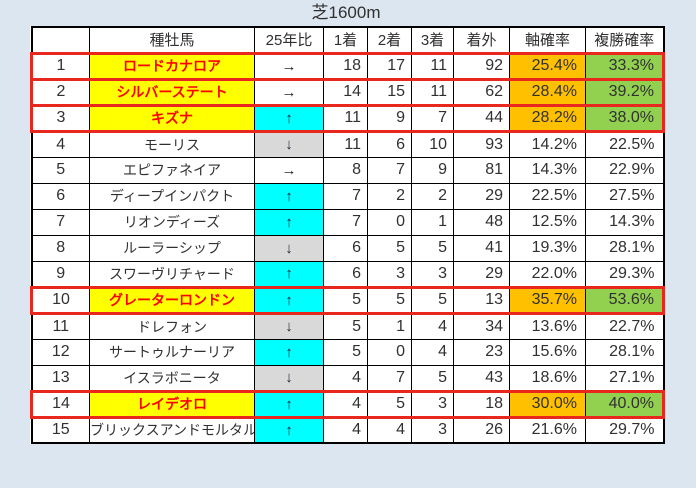 The width and height of the screenshot is (696, 488). Describe the element at coordinates (60, 352) in the screenshot. I see `row-rank: 12` at that location.